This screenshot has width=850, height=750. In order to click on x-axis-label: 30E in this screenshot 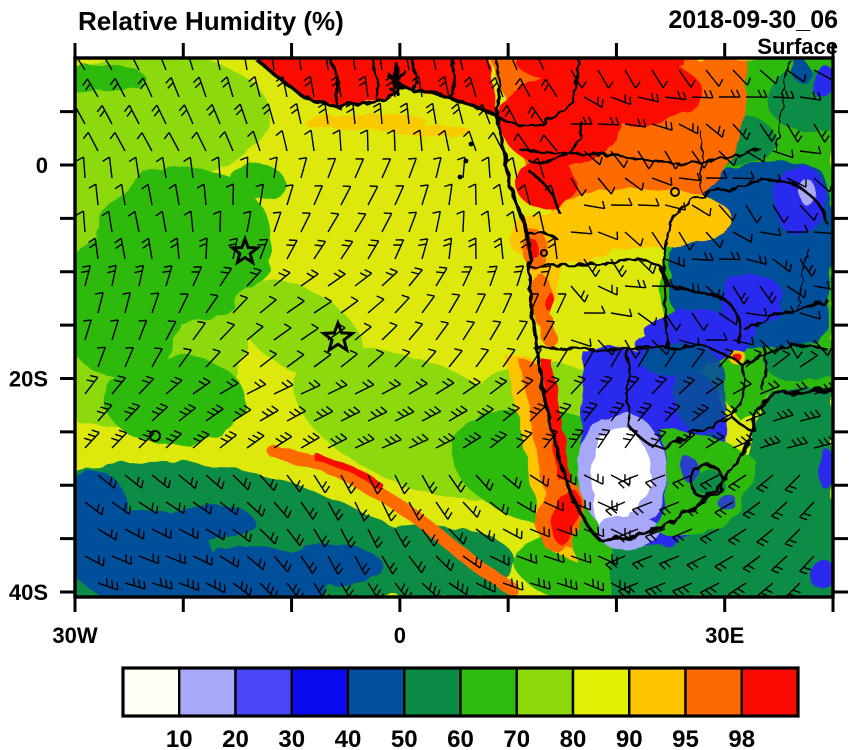, I will do `click(724, 635)`.